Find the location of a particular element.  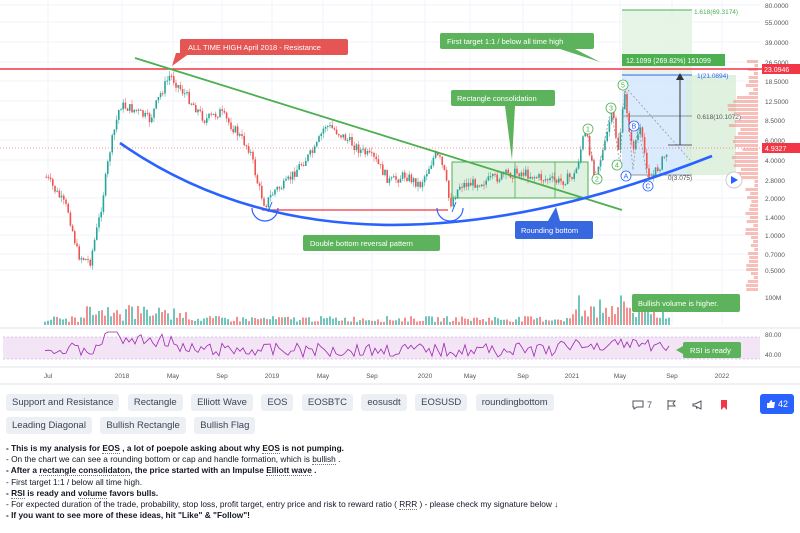

price-axis-label: 39.0000 is located at coordinates (777, 43).